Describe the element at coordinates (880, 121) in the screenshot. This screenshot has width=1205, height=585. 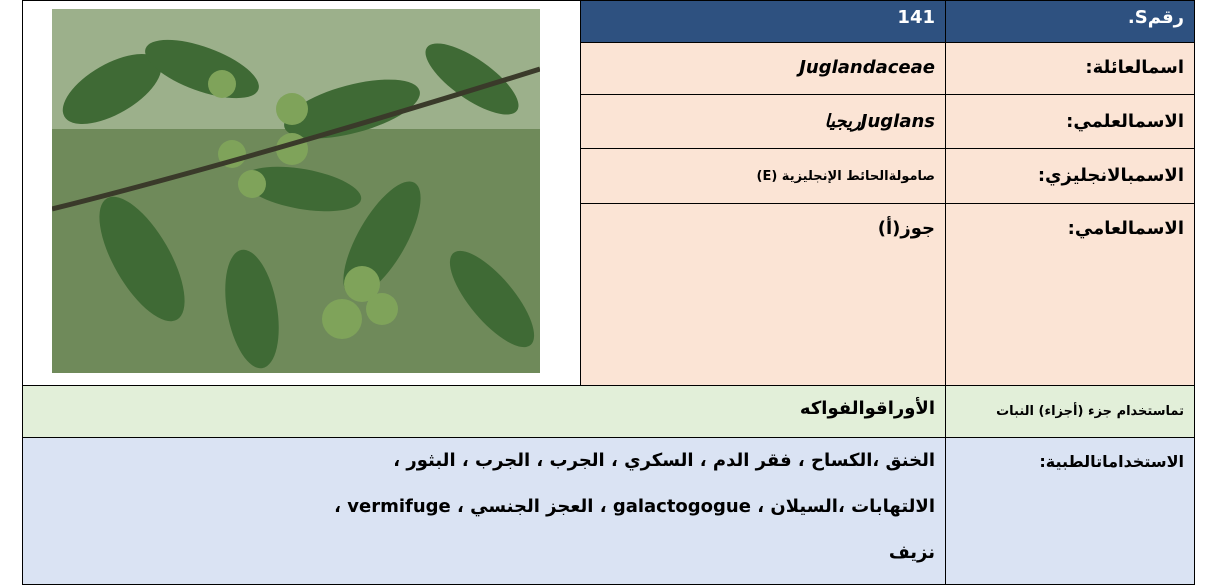
I see `value: Juglansريجيا` at that location.